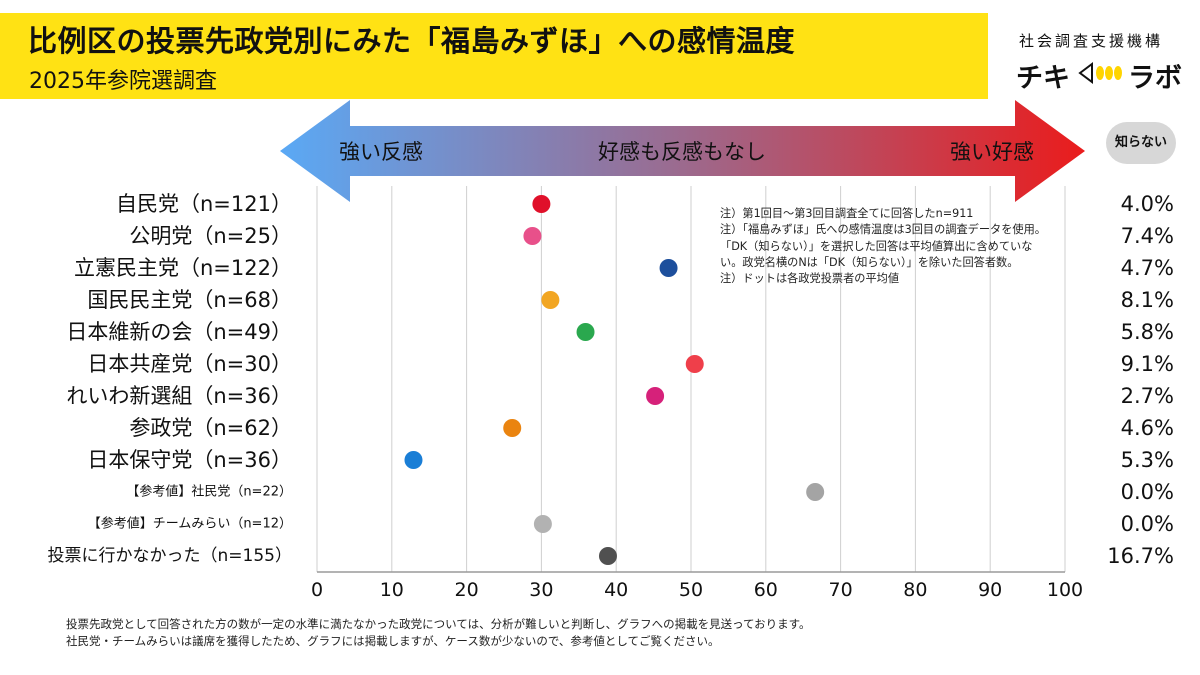 The image size is (1200, 675). What do you see at coordinates (990, 590) in the screenshot?
I see `x-tick-label: 90` at bounding box center [990, 590].